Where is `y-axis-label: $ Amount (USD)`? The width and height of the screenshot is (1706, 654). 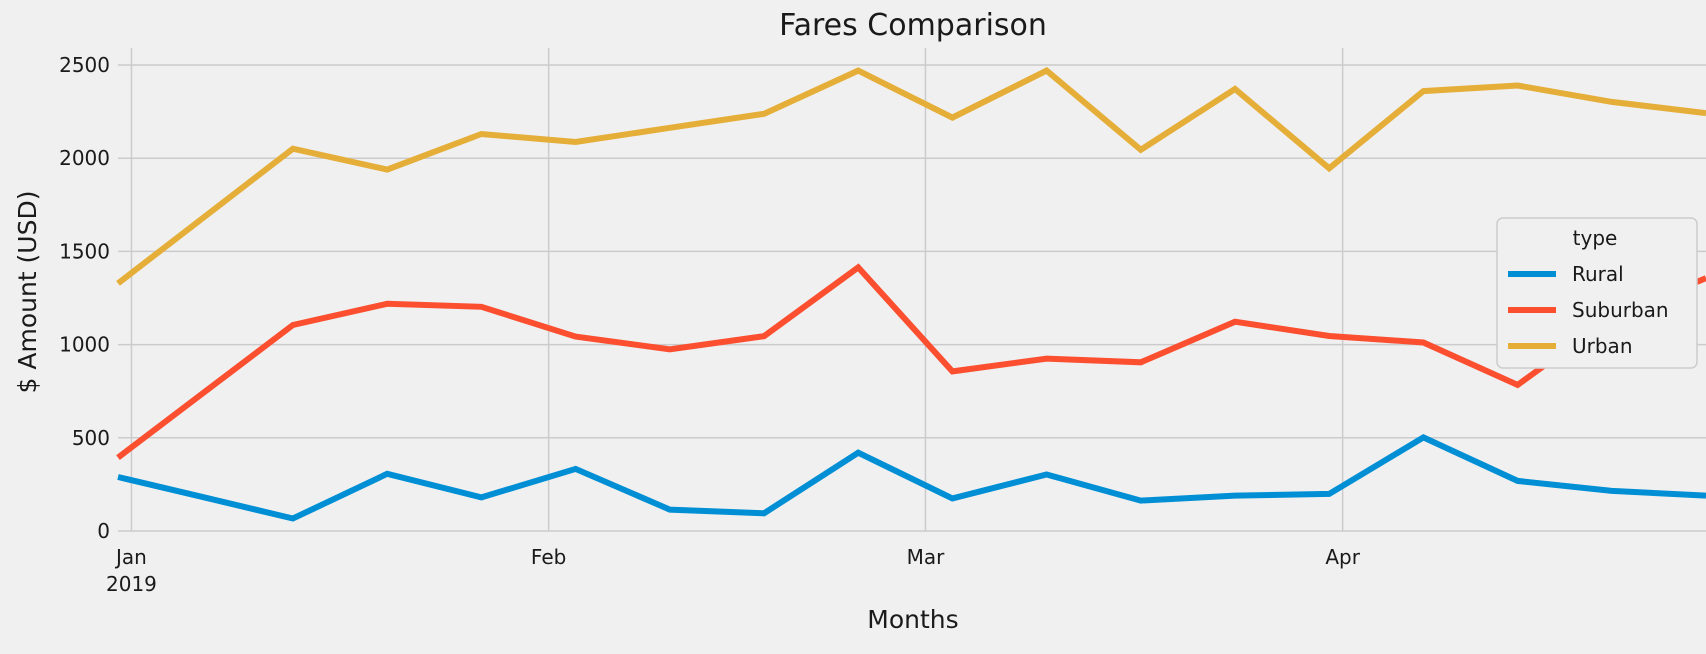
y-axis-label: $ Amount (USD) is located at coordinates (27, 292).